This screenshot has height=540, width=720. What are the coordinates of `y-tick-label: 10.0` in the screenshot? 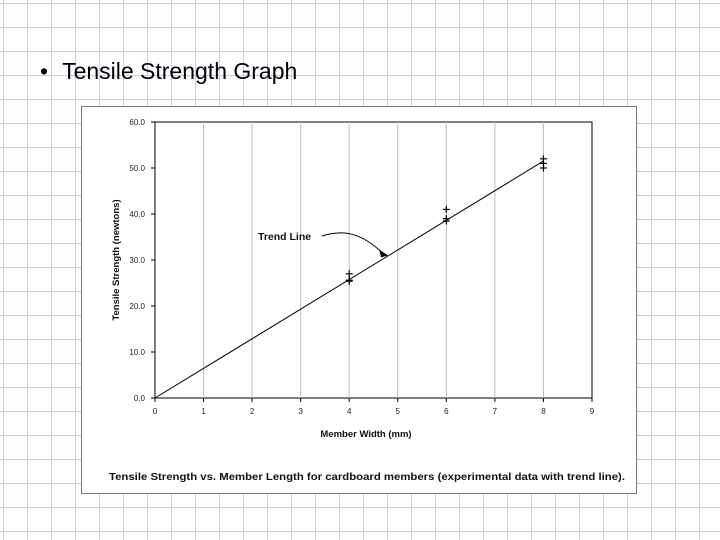 It's located at (137, 352).